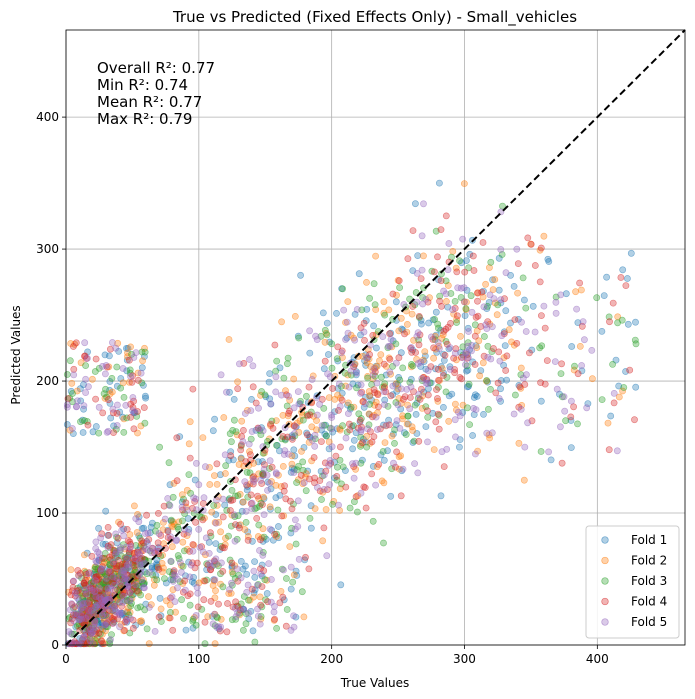 The image size is (695, 699). I want to click on legend-label: Fold 4, so click(649, 602).